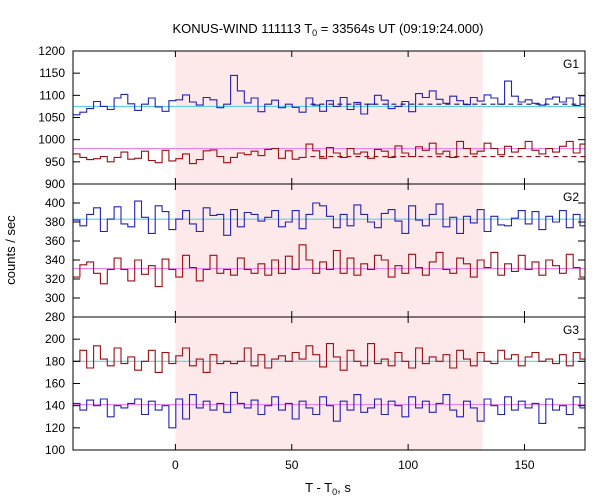  Describe the element at coordinates (10, 250) in the screenshot. I see `y-axis-label: counts / sec` at that location.